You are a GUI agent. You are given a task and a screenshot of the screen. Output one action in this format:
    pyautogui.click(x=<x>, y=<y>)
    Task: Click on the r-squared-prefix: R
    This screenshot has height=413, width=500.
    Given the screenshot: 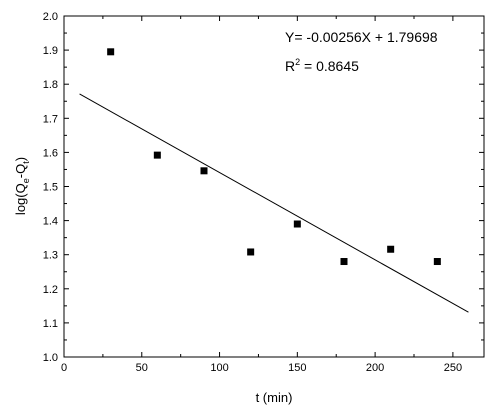 What is the action you would take?
    pyautogui.click(x=290, y=66)
    